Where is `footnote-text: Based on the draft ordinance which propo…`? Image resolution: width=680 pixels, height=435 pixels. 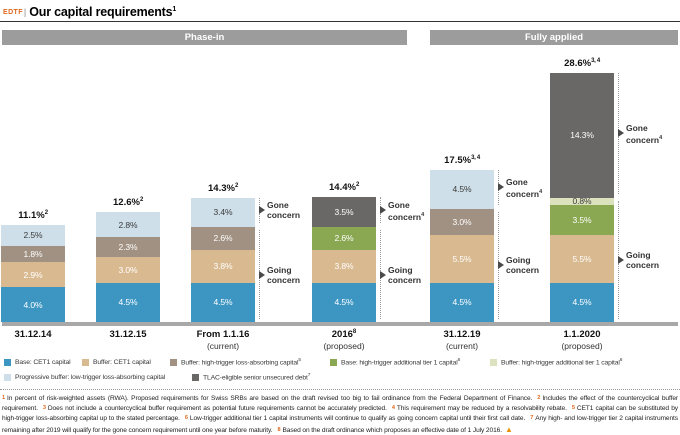 footnote-text: Based on the draft ordinance which propo… is located at coordinates (392, 430).